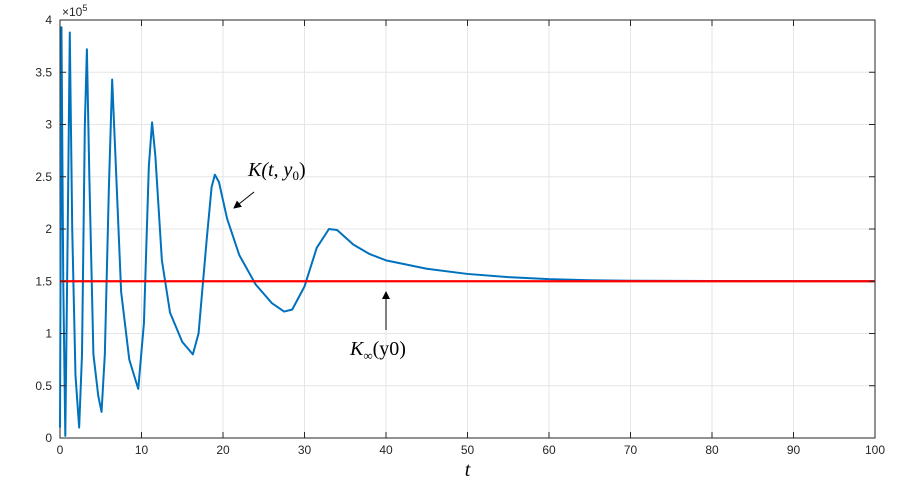 This screenshot has height=486, width=914. I want to click on y-tick-label: 4, so click(48, 20).